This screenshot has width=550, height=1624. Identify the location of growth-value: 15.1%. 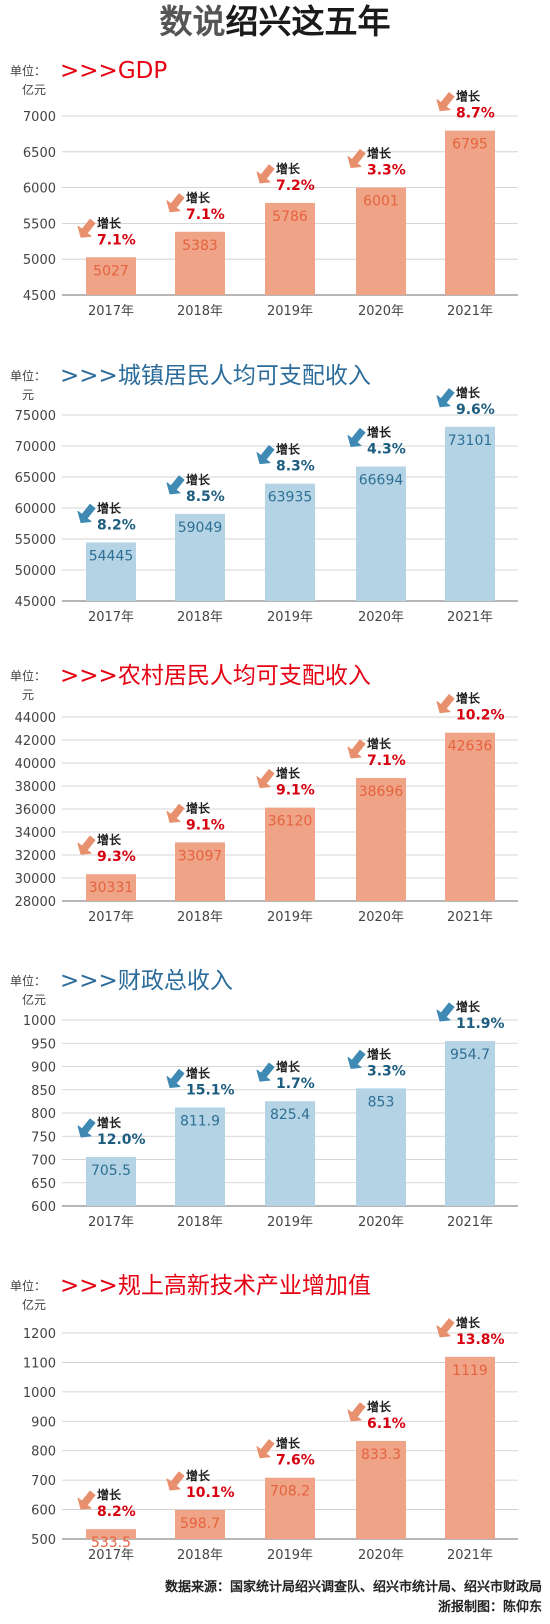
(210, 1090).